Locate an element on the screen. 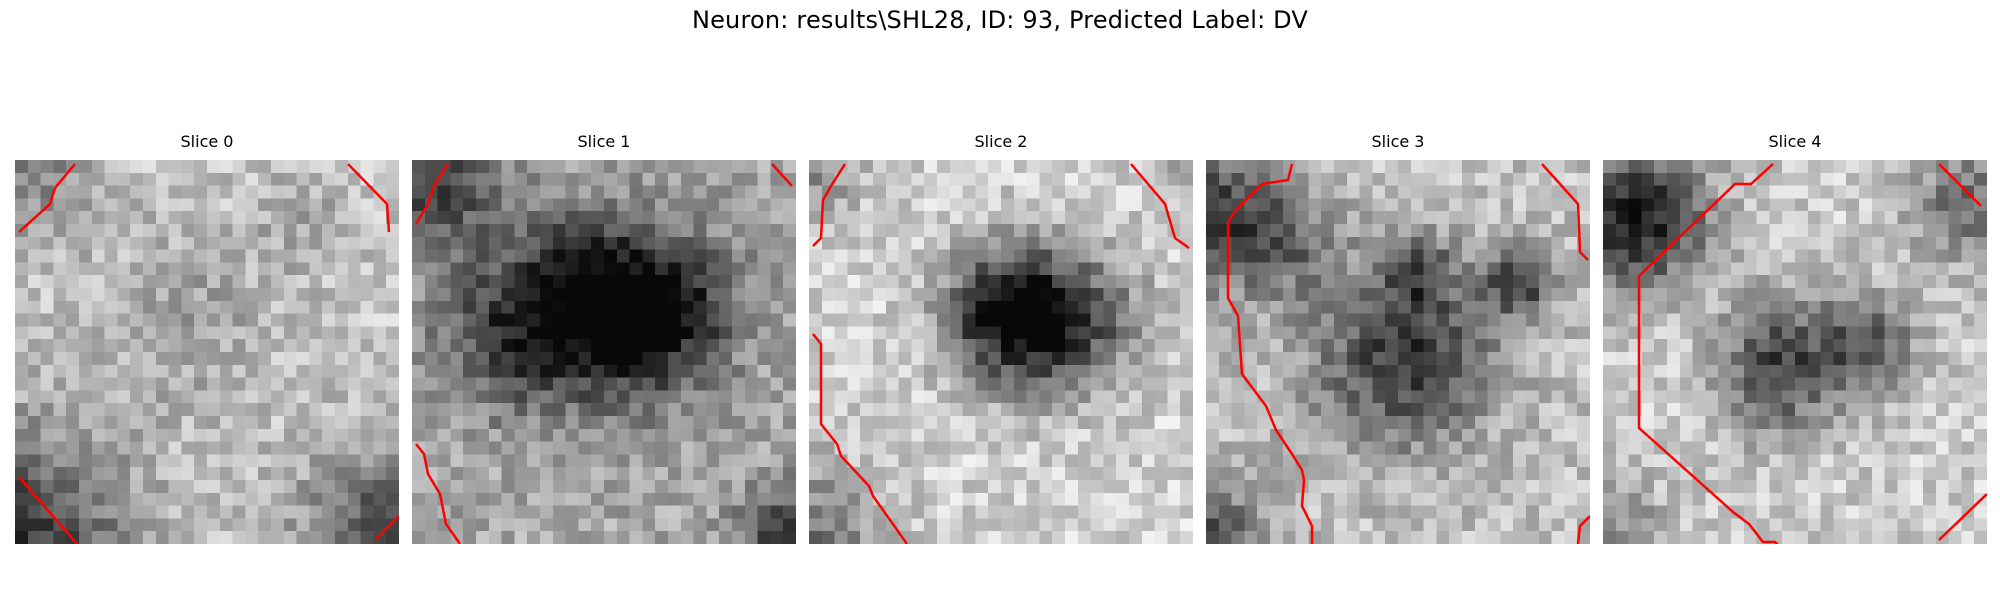 This screenshot has width=2000, height=600. slice-panel-1: Slice 1 is located at coordinates (604, 338).